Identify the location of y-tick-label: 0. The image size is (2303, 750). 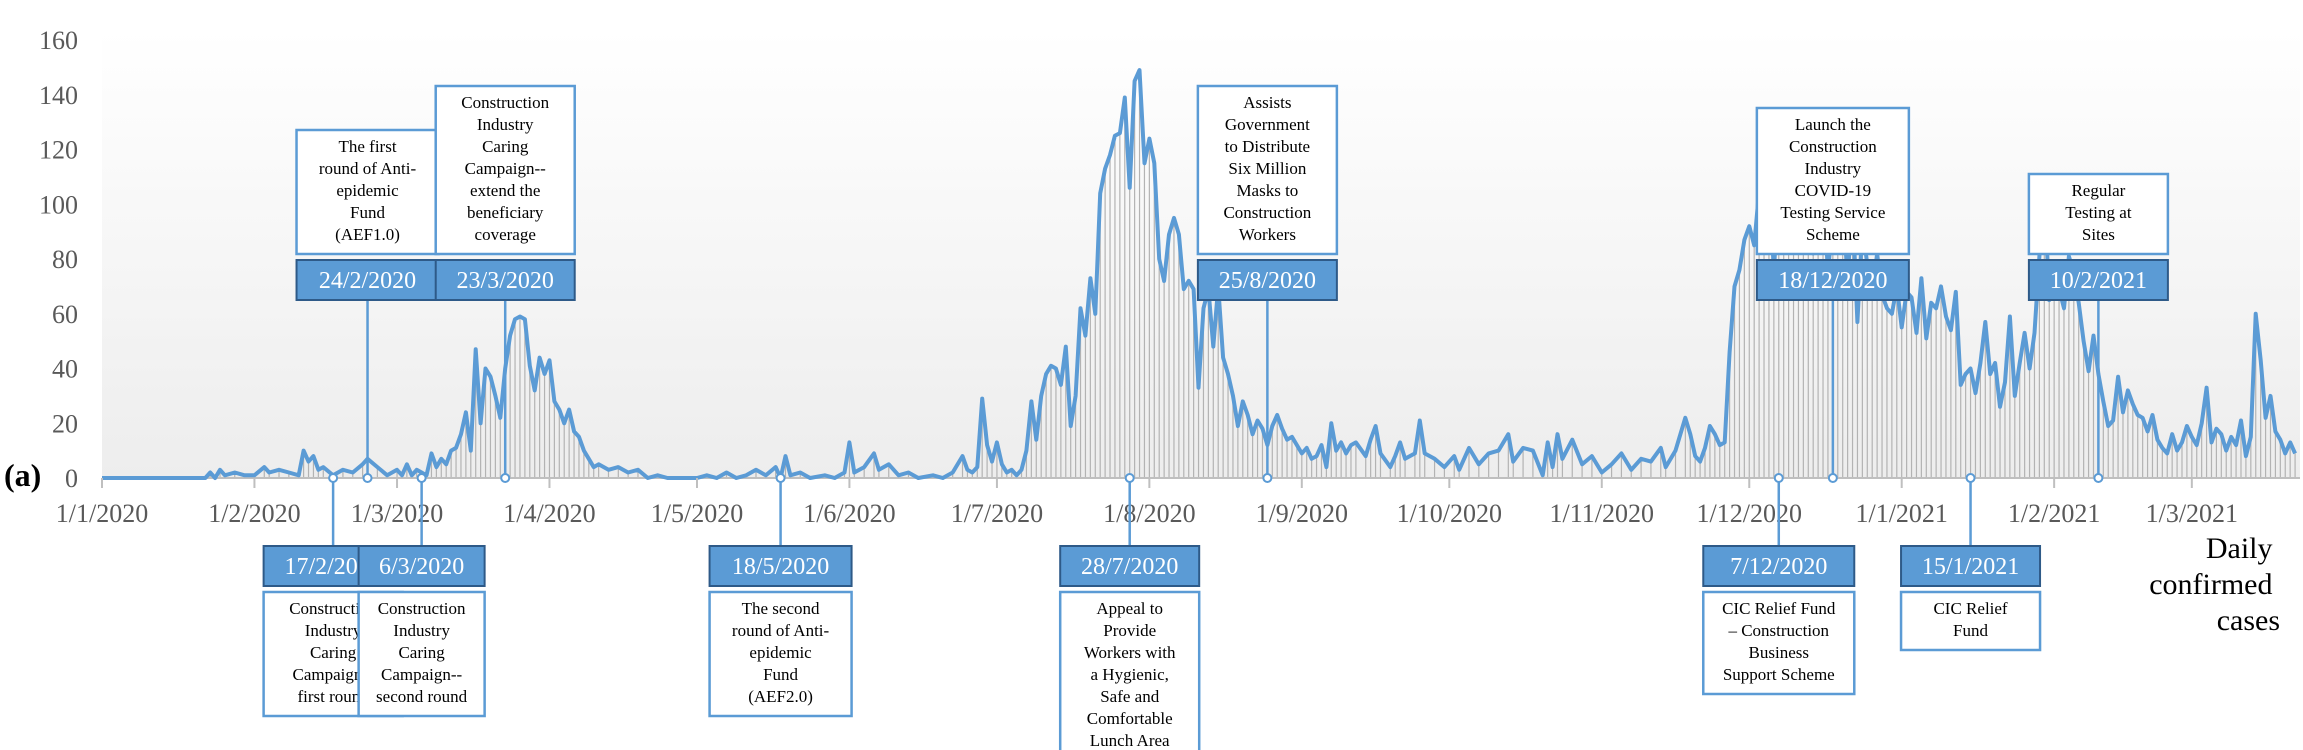
(71, 478).